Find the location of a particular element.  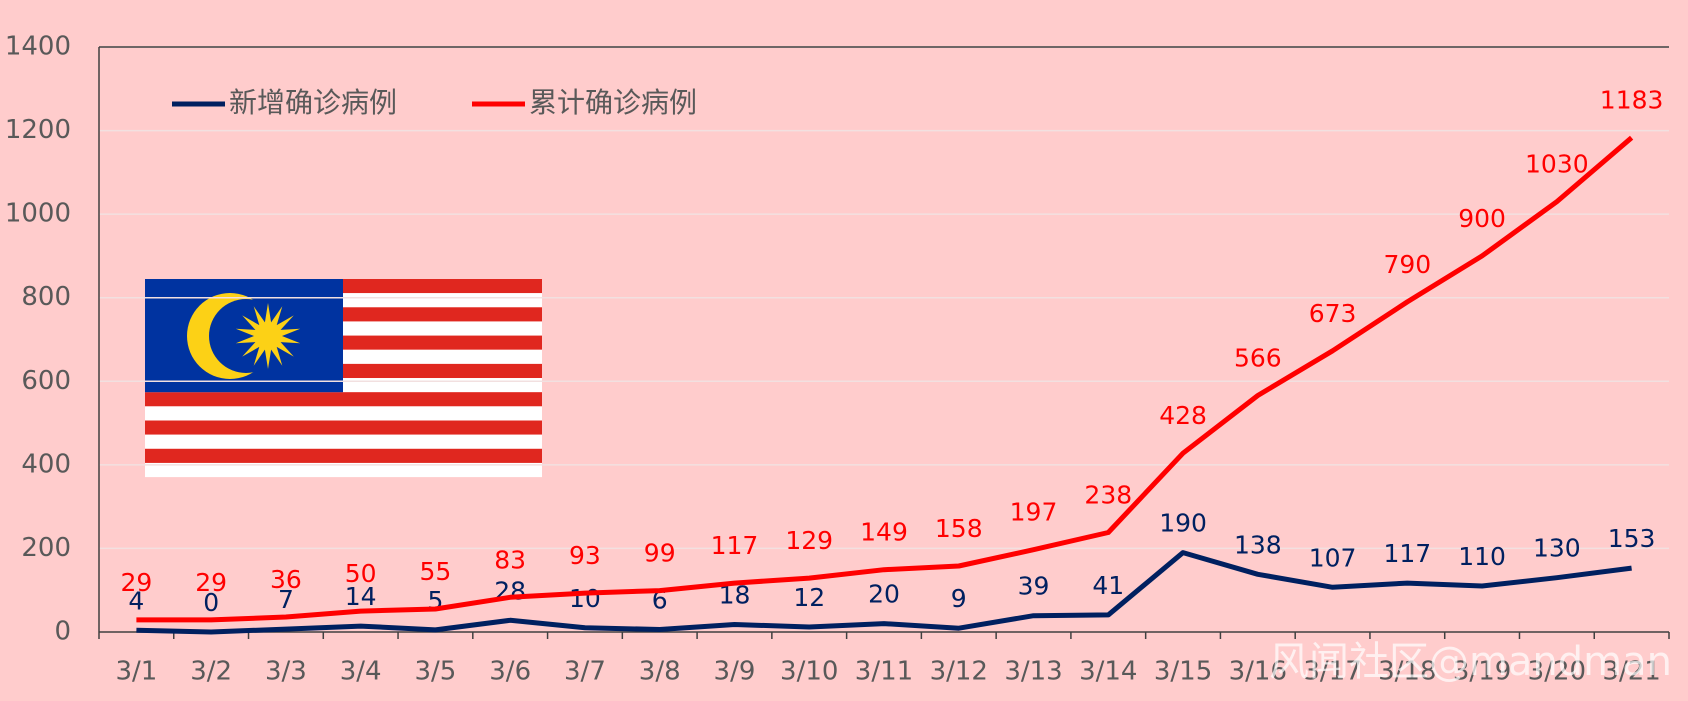

x-tick-label: 3/18 is located at coordinates (1407, 672).